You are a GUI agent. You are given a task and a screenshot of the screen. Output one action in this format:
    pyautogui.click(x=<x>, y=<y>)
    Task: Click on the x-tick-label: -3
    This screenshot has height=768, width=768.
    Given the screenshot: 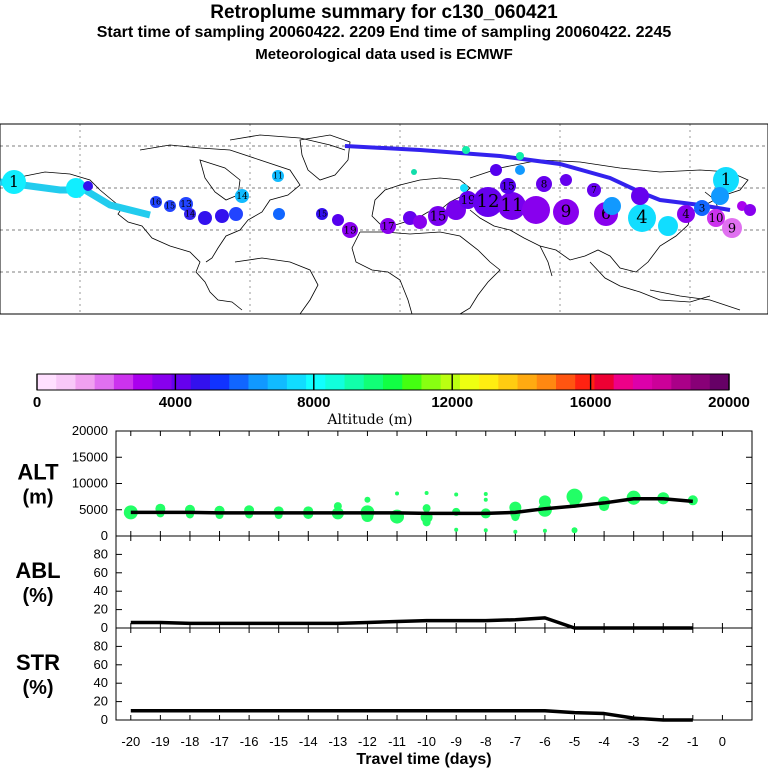 What is the action you would take?
    pyautogui.click(x=634, y=741)
    